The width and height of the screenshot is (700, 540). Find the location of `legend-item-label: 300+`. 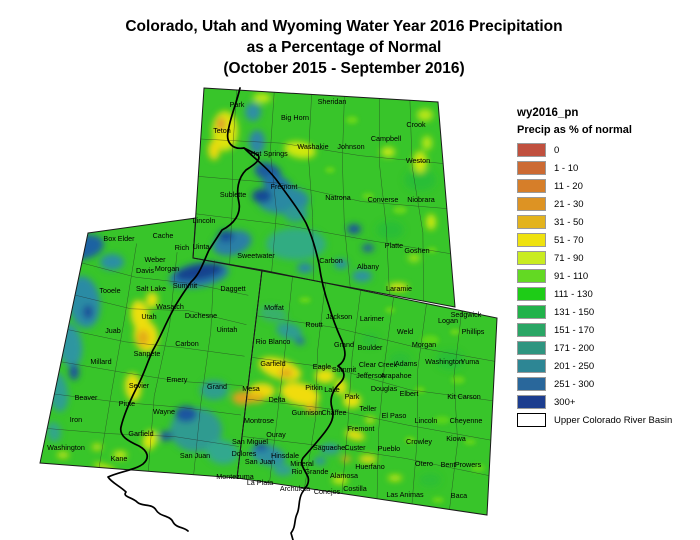

legend-item-label: 300+ is located at coordinates (565, 402).